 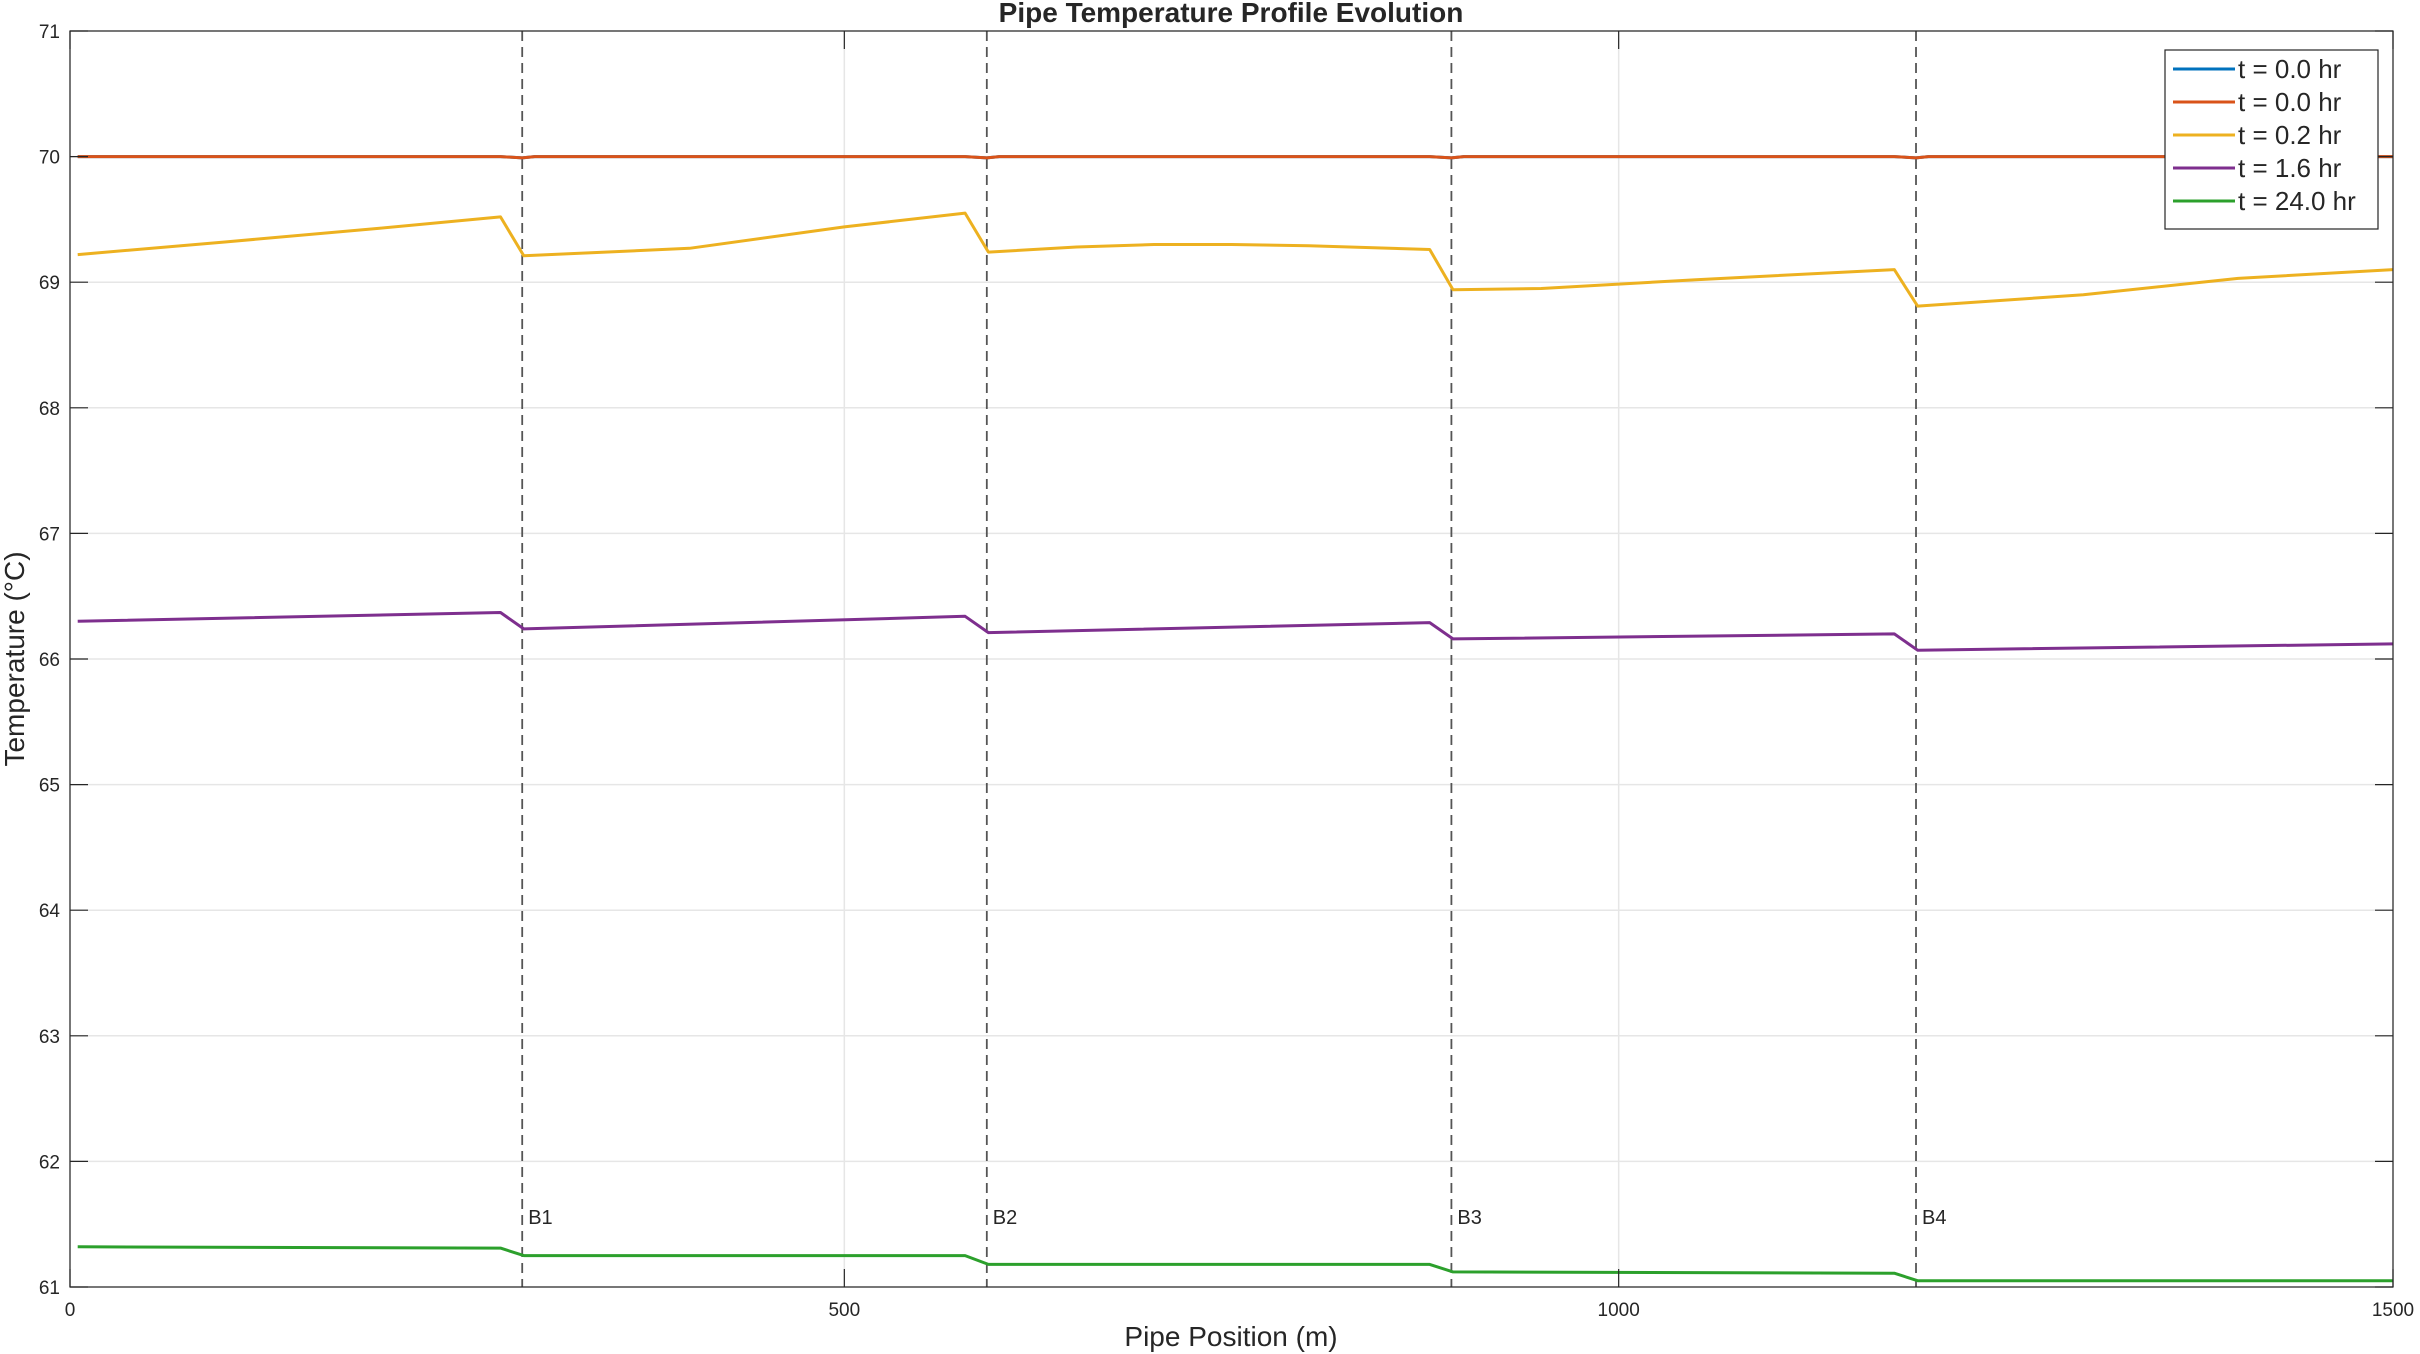 I want to click on y-tick-label: 70, so click(x=49, y=158).